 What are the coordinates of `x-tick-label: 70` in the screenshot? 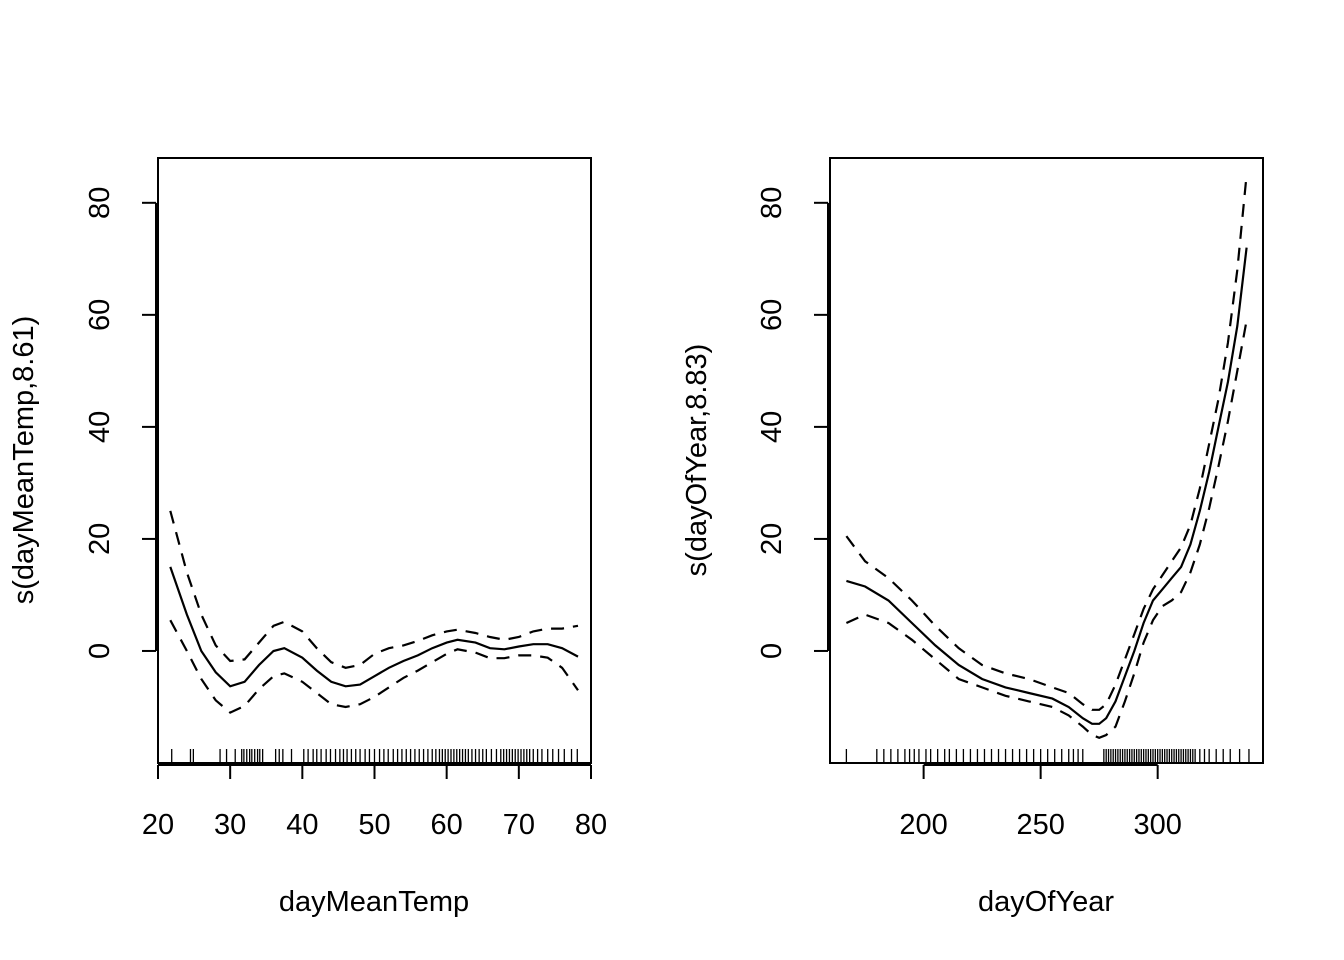 It's located at (519, 825).